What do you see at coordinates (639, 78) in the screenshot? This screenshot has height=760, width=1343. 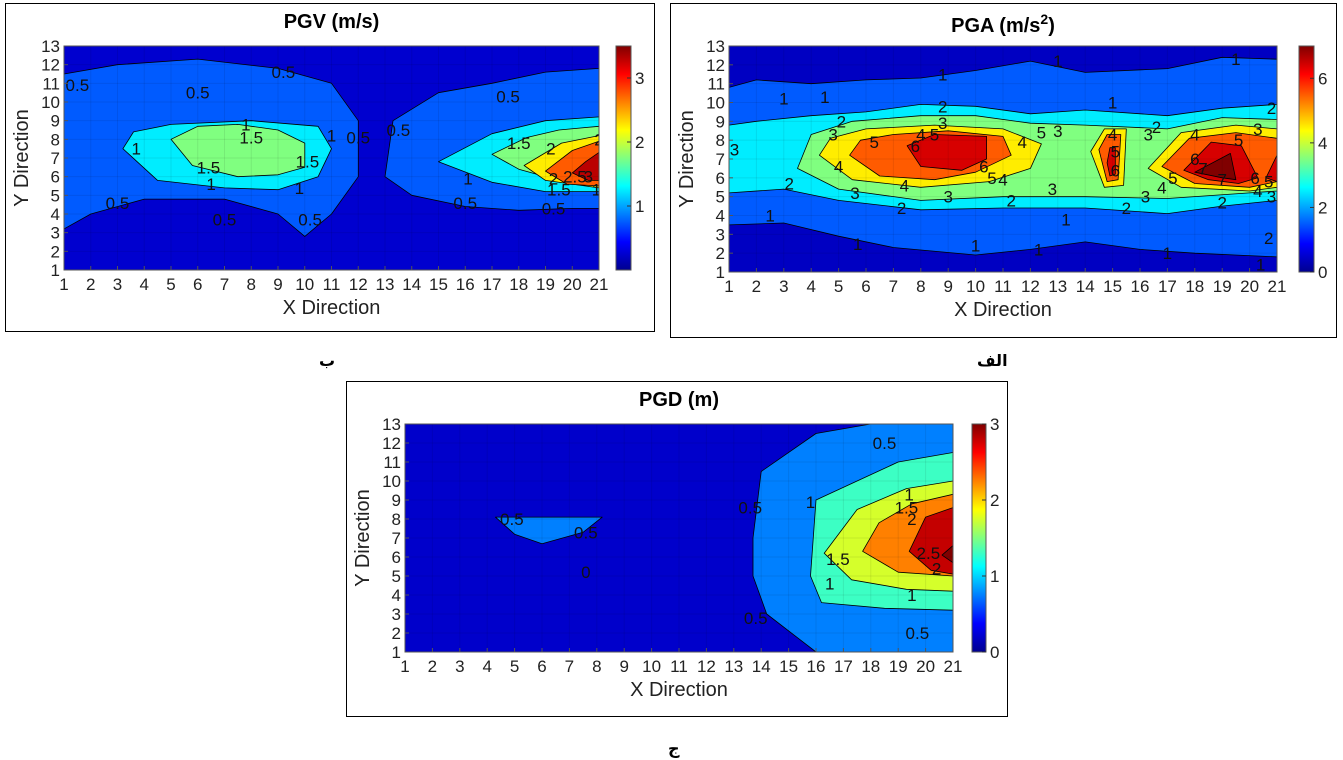 I see `pgv-colorbar-tick-label: 3` at bounding box center [639, 78].